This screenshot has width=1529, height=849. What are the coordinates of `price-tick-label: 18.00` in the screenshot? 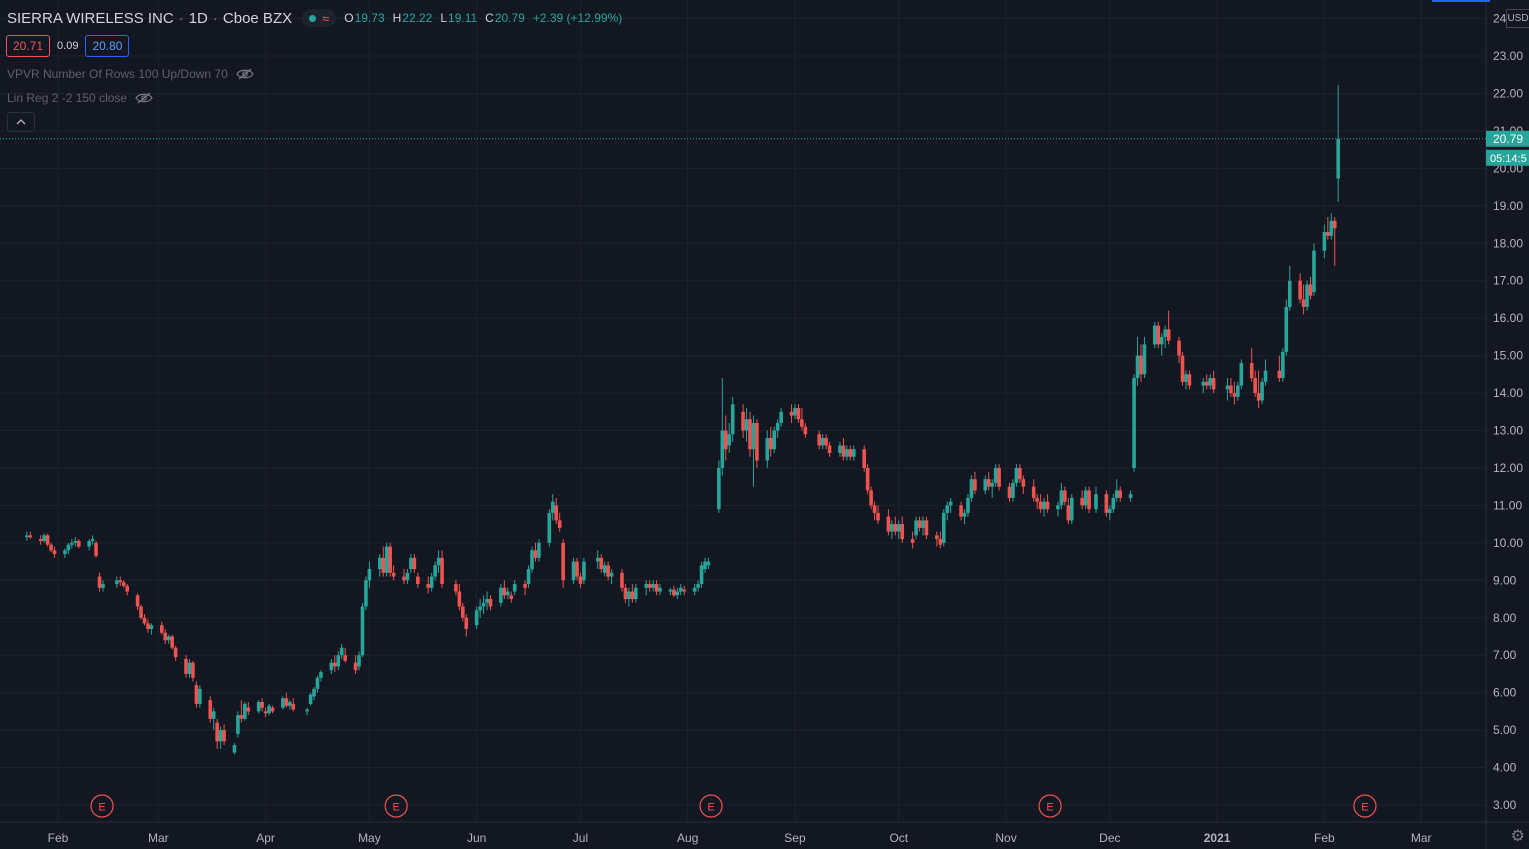 It's located at (1508, 243).